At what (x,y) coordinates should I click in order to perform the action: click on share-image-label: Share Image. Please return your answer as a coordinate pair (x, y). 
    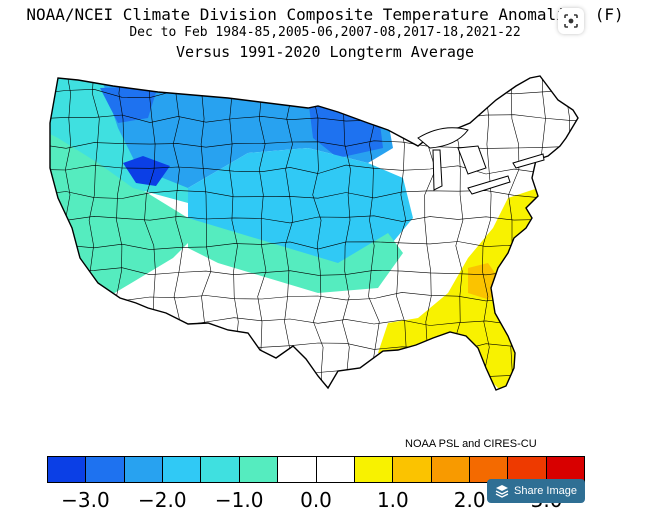
    Looking at the image, I should click on (545, 491).